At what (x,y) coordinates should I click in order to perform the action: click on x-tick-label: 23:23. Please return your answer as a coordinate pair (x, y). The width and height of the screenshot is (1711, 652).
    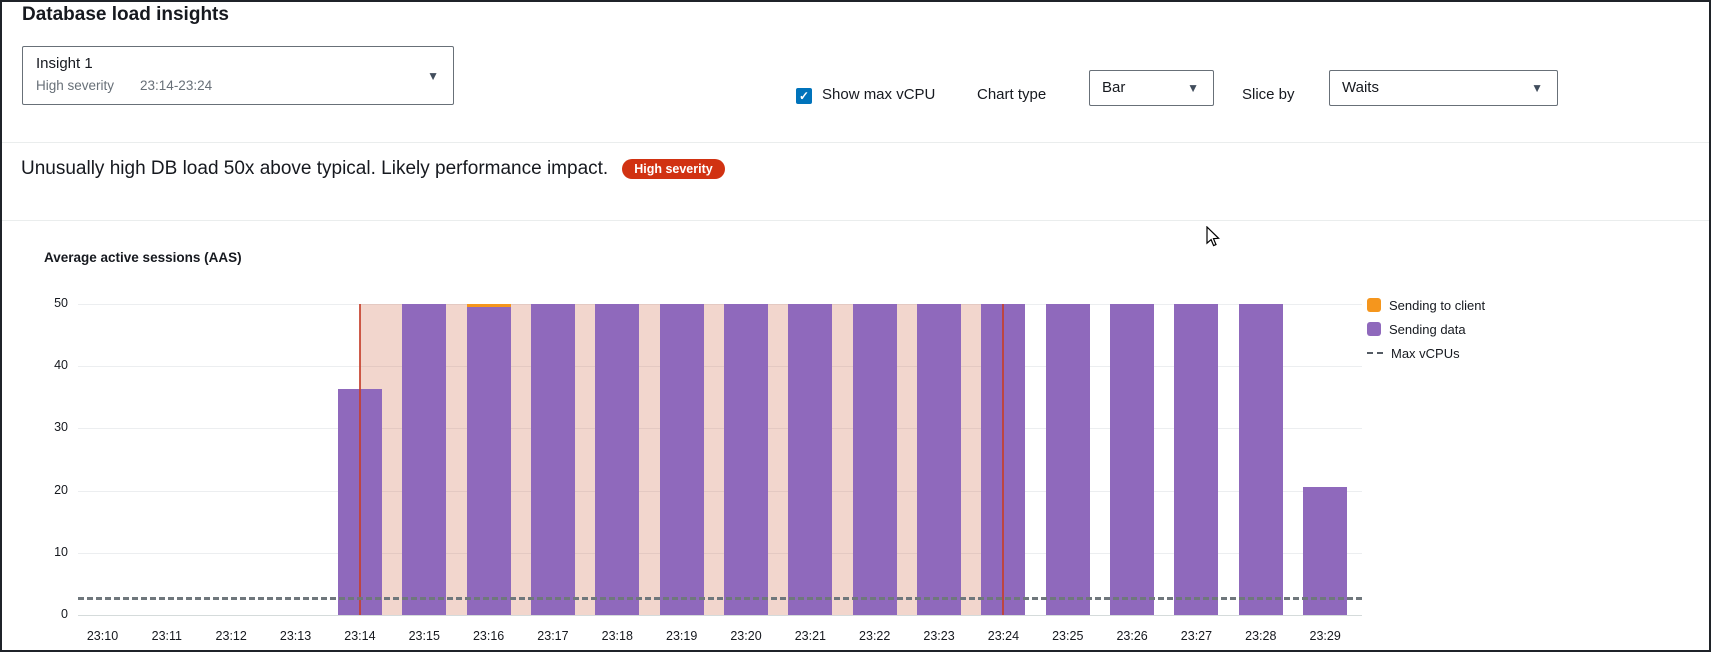
    Looking at the image, I should click on (939, 636).